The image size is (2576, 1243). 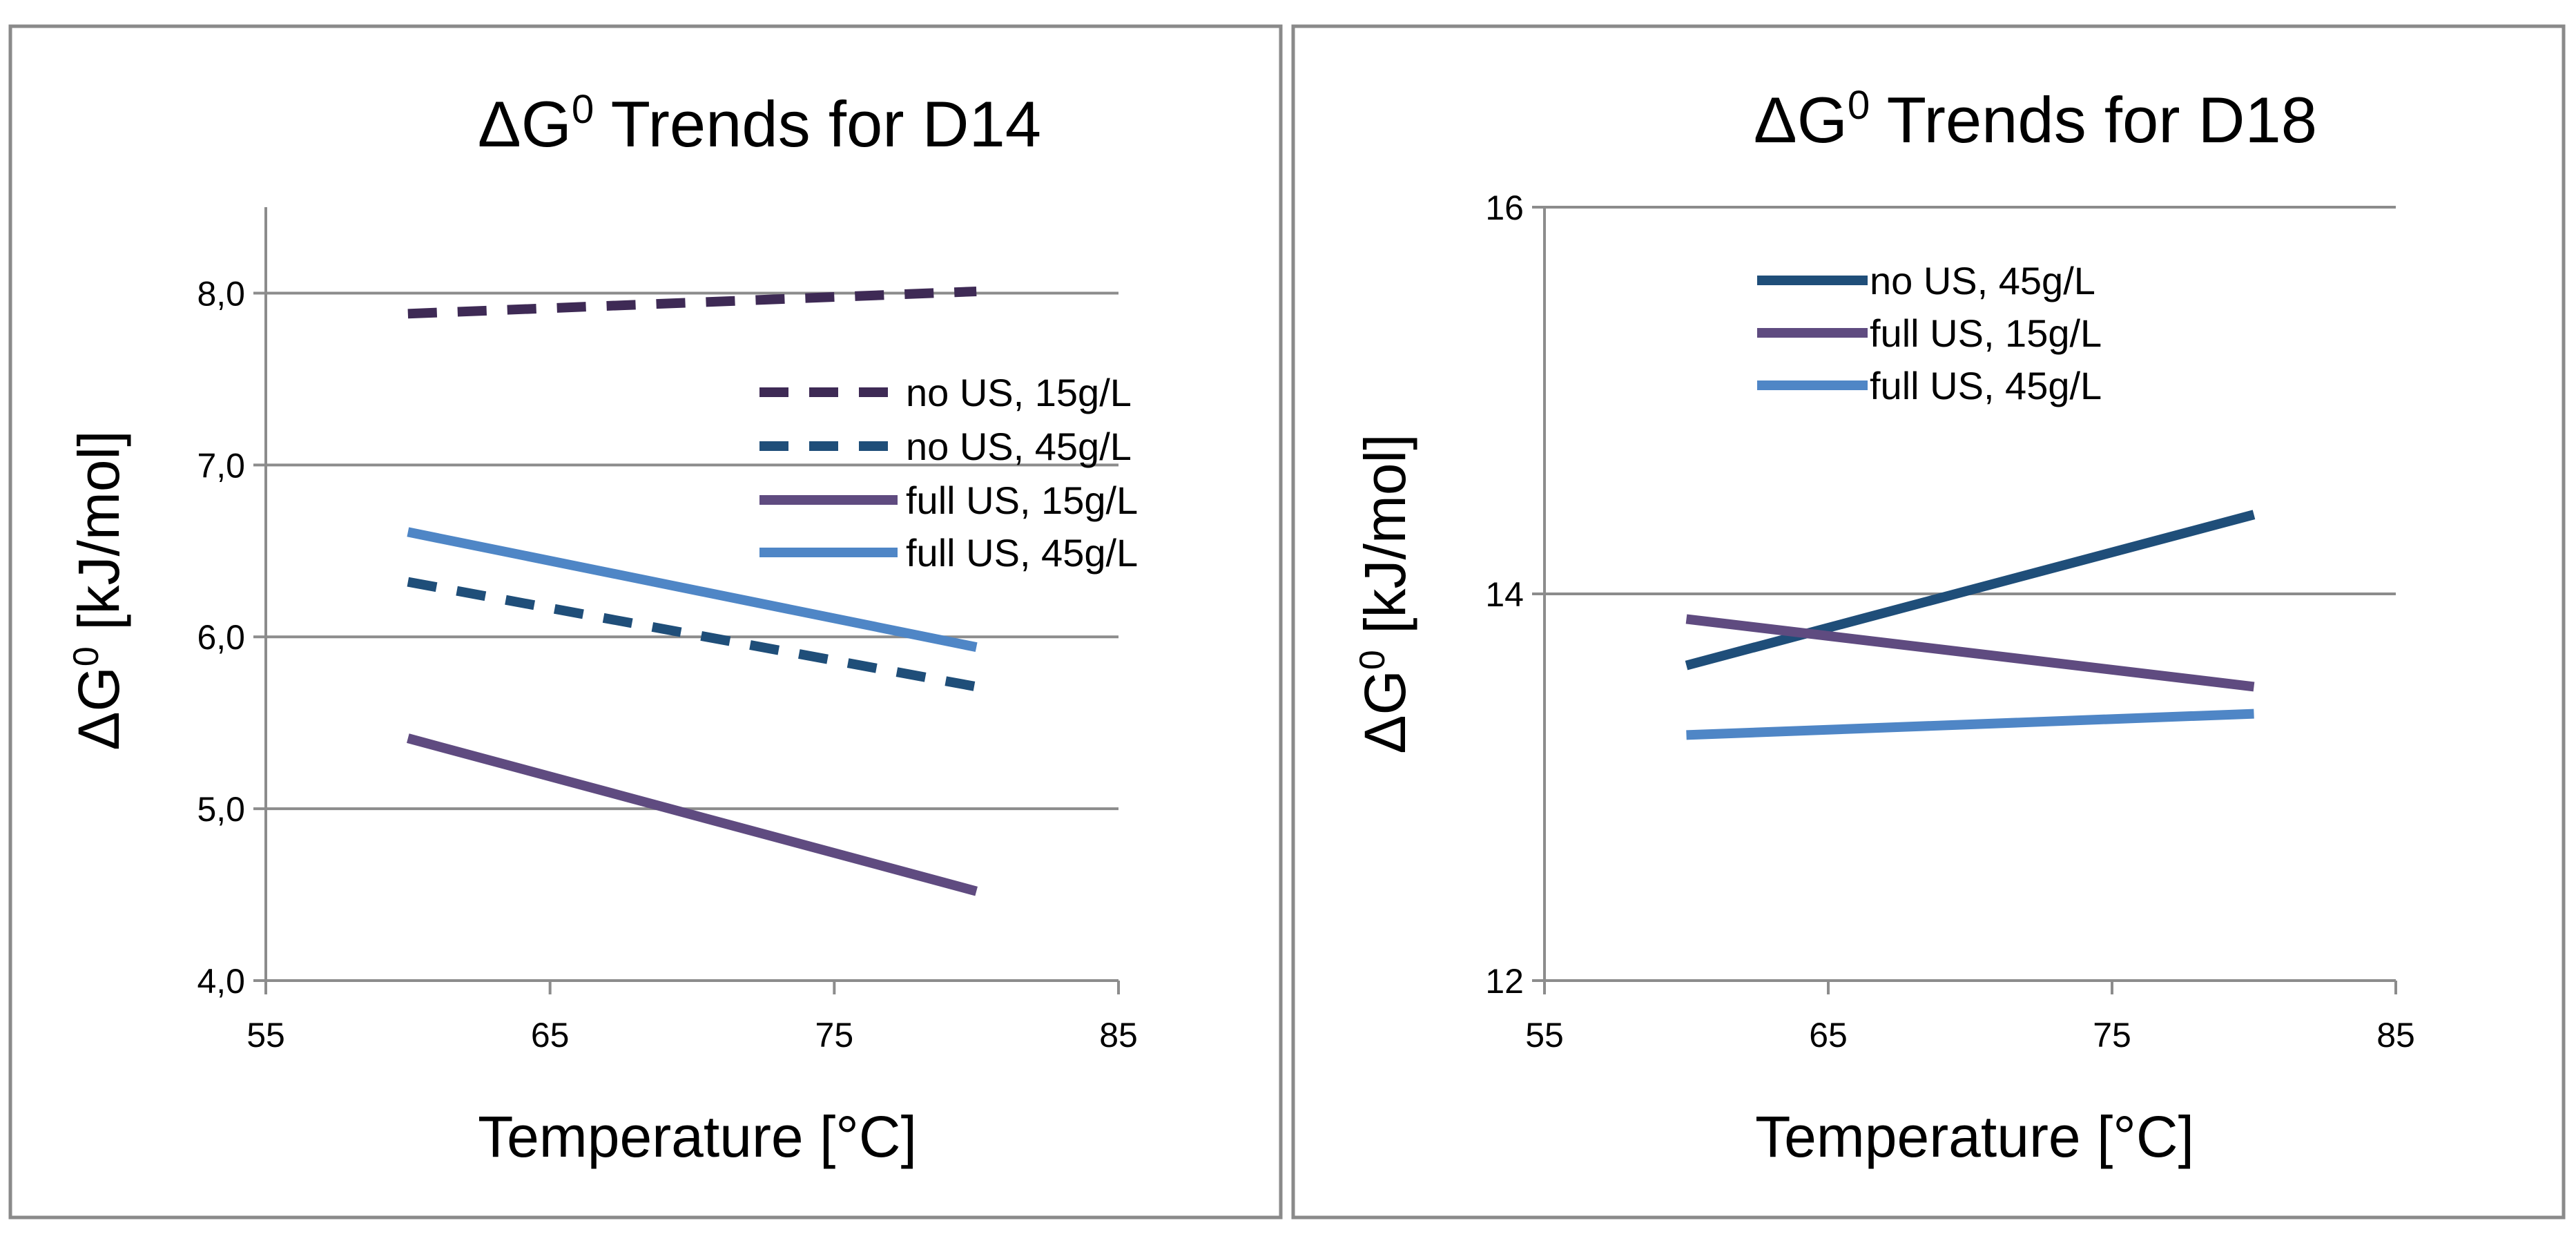 I want to click on d14-legend-label-3: full US, 45g/L, so click(x=1022, y=553).